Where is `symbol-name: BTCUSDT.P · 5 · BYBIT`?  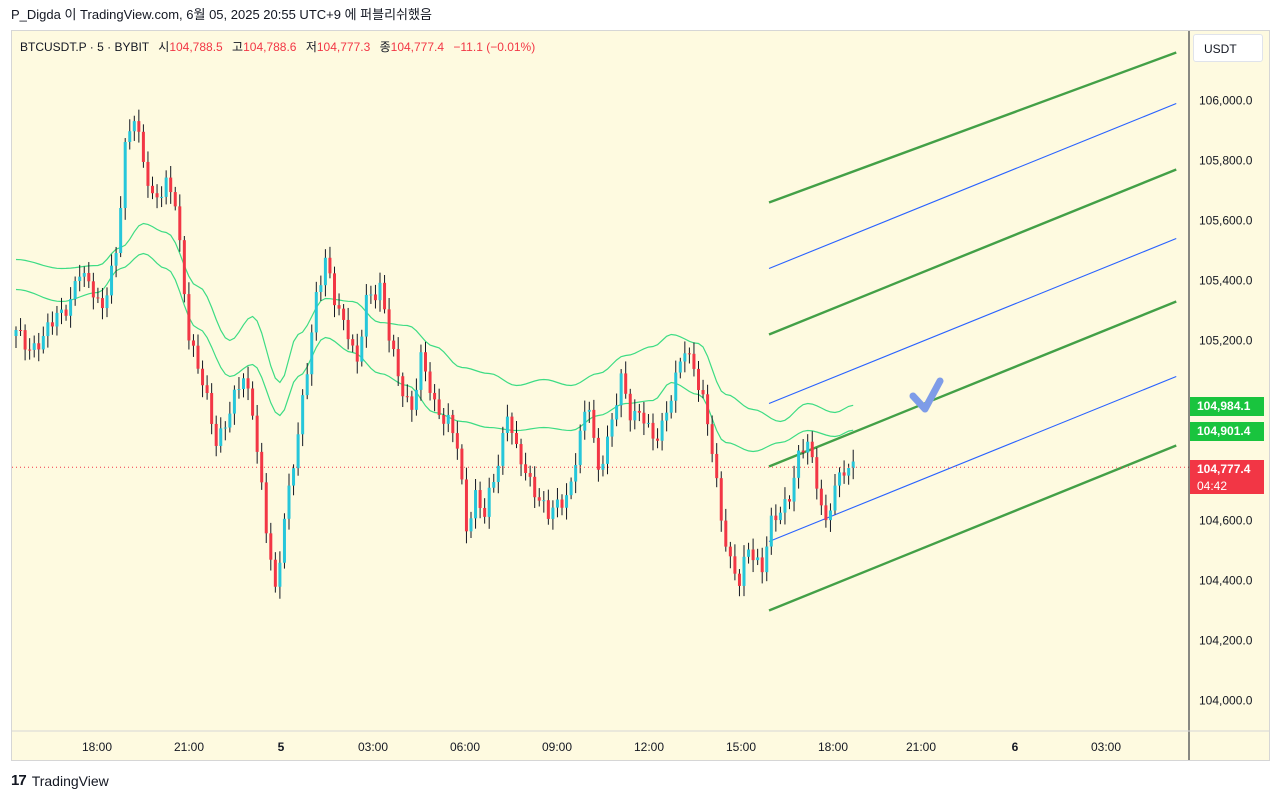 symbol-name: BTCUSDT.P · 5 · BYBIT is located at coordinates (84, 47).